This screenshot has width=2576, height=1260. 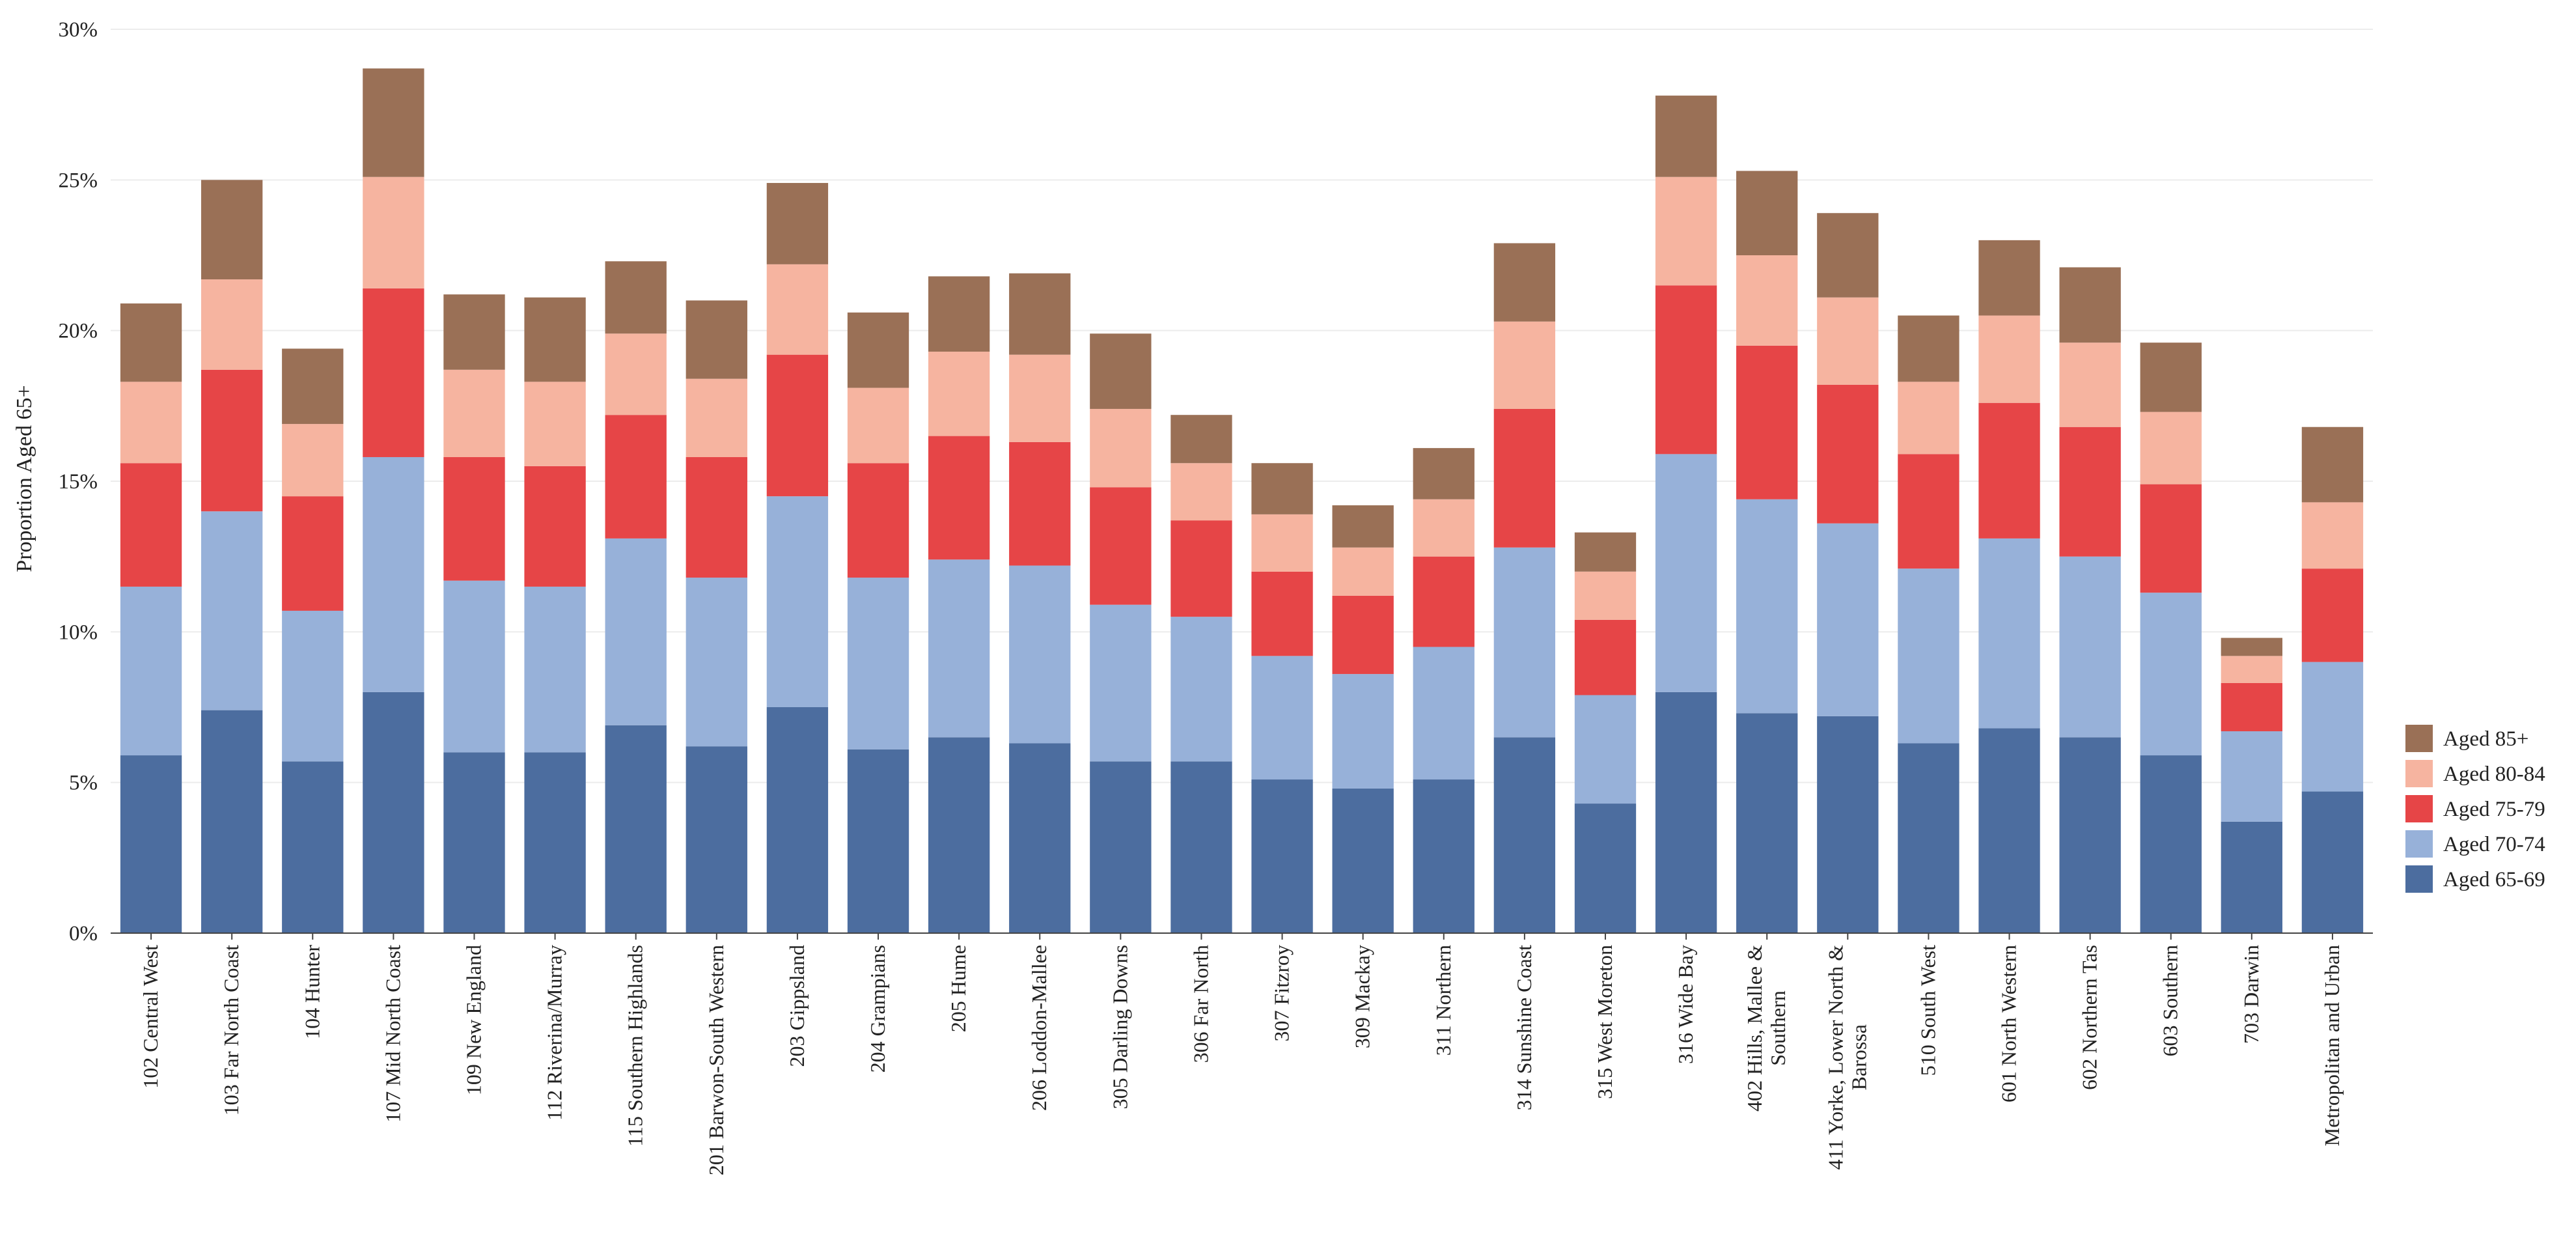 What do you see at coordinates (797, 1006) in the screenshot?
I see `x-tick-label: 203 Gippsland` at bounding box center [797, 1006].